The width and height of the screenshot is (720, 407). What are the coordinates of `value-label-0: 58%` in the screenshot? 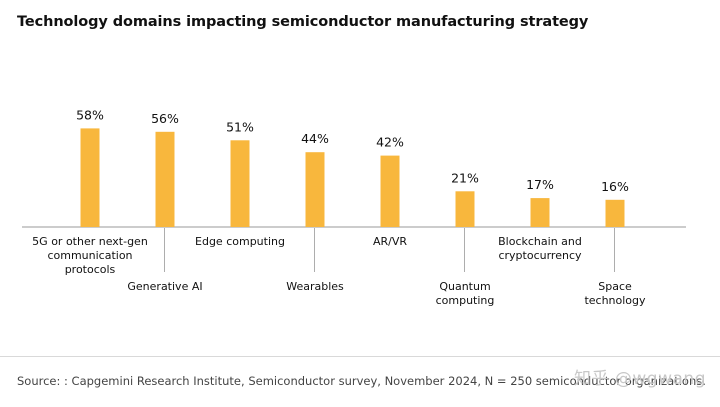 It's located at (90, 114).